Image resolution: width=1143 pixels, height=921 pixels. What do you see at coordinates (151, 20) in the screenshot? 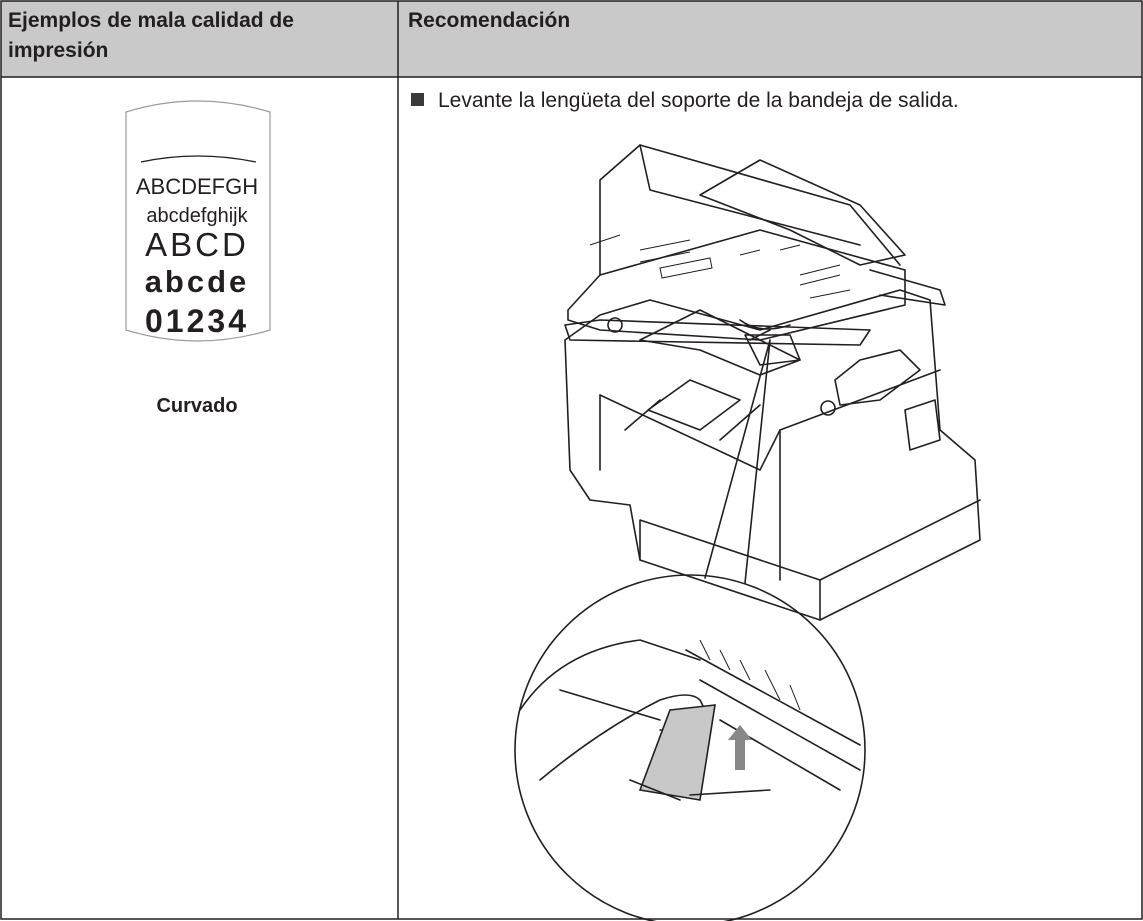
I see `header-line: Ejemplos de mala calidad de` at bounding box center [151, 20].